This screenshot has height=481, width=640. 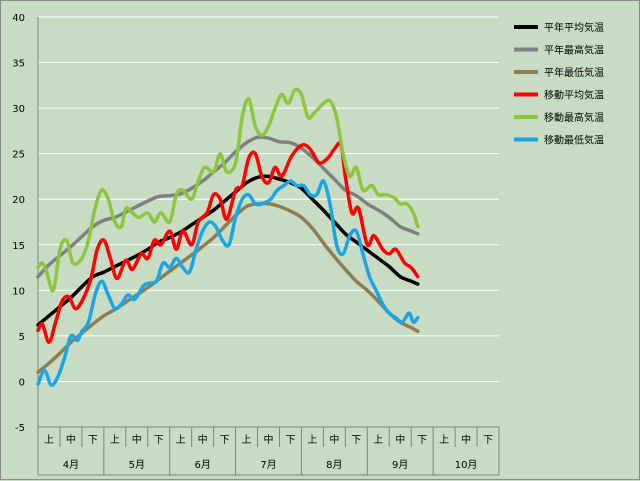 I want to click on y-tick-label: -5, so click(x=20, y=428).